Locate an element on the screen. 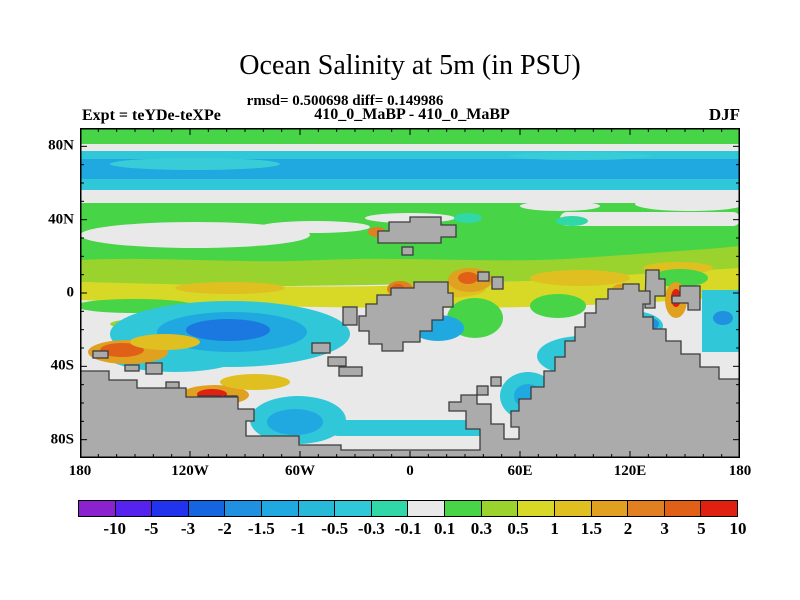 The height and width of the screenshot is (600, 800). colorbar-label: 1.5 is located at coordinates (591, 528).